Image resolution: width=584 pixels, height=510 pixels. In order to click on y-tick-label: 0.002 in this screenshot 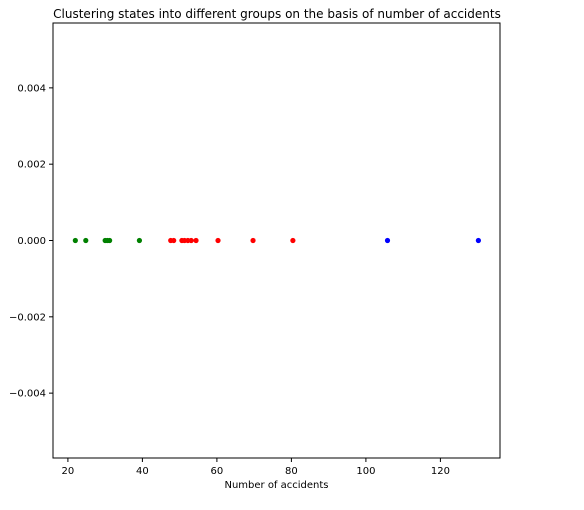, I will do `click(31, 165)`.